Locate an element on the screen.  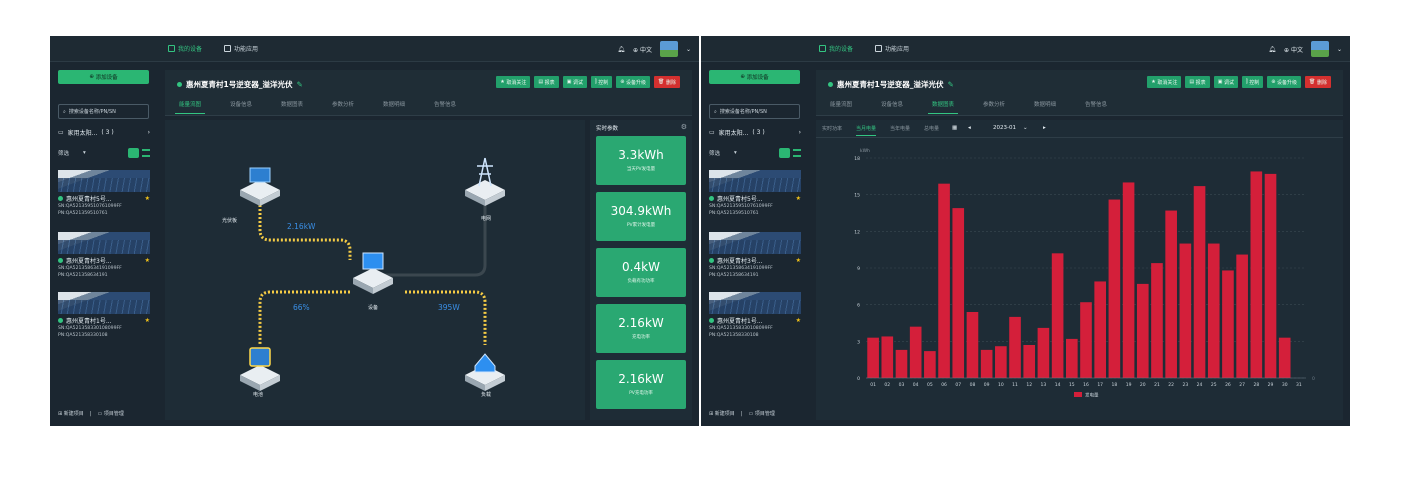
pv-flow-line is located at coordinates (305, 232).